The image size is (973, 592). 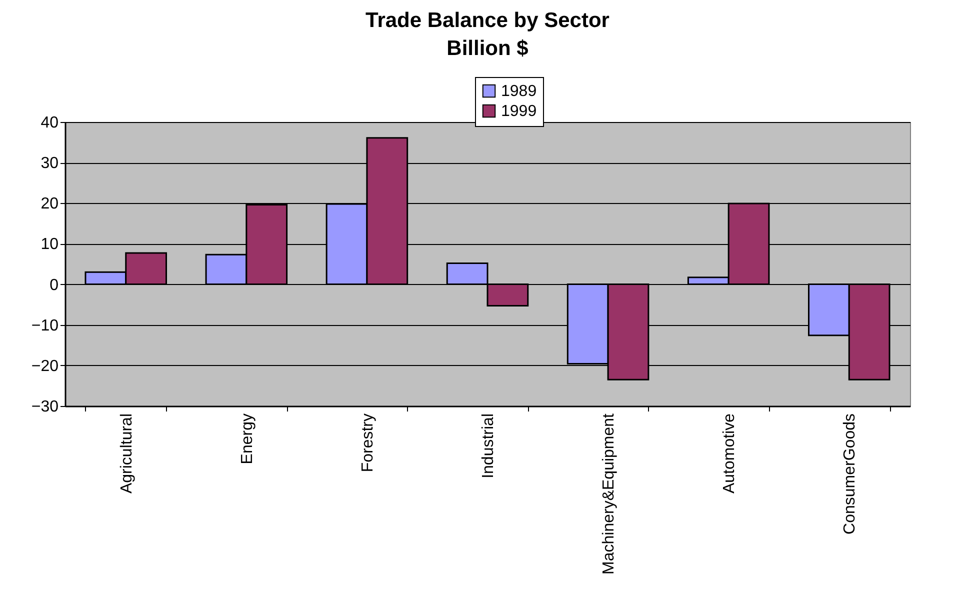 I want to click on y-tick-label: −20, so click(x=45, y=366).